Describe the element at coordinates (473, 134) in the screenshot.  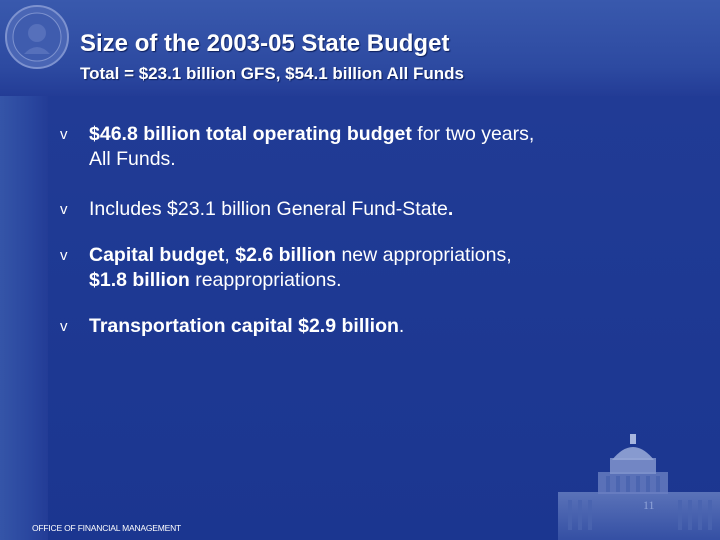
I see `bullet-plain-text: for two years,` at that location.